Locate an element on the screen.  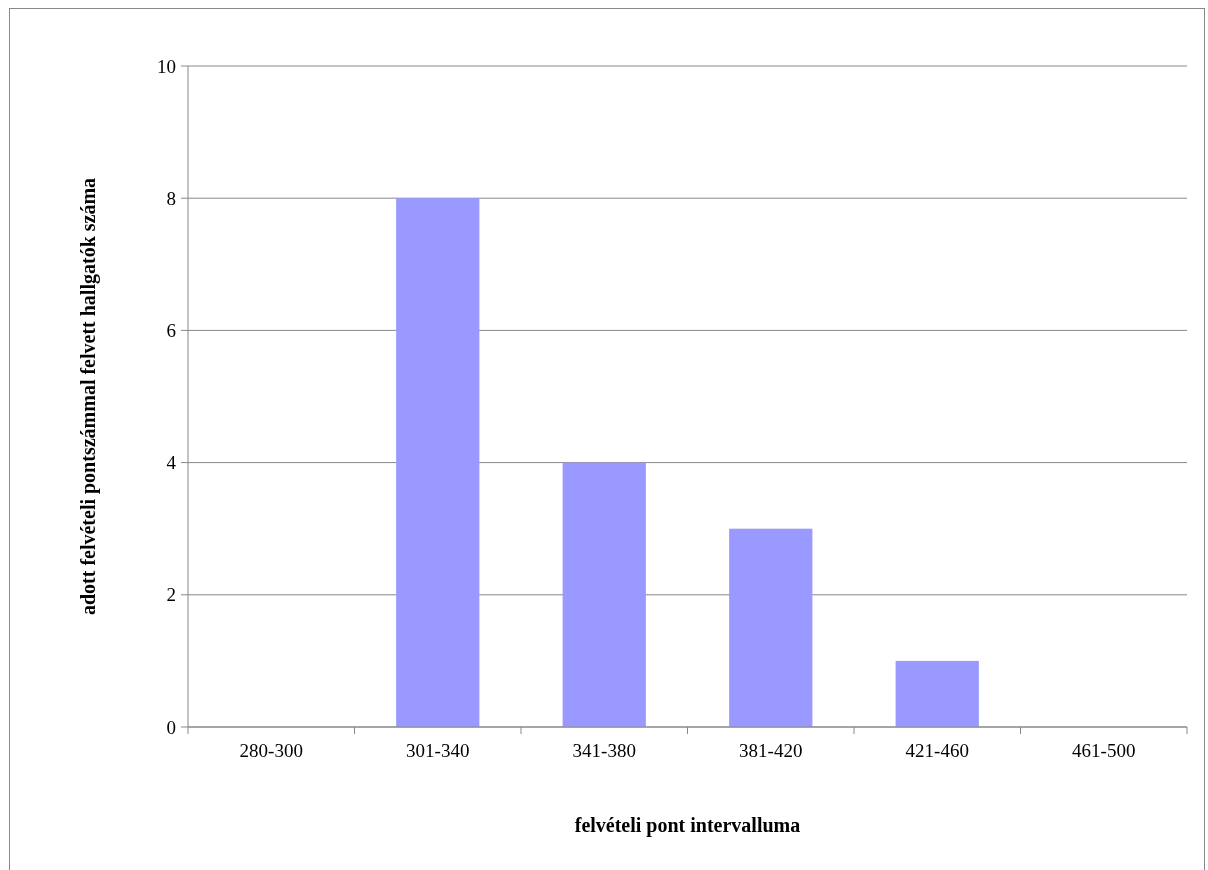
x-tick-label: 421-460 is located at coordinates (937, 750).